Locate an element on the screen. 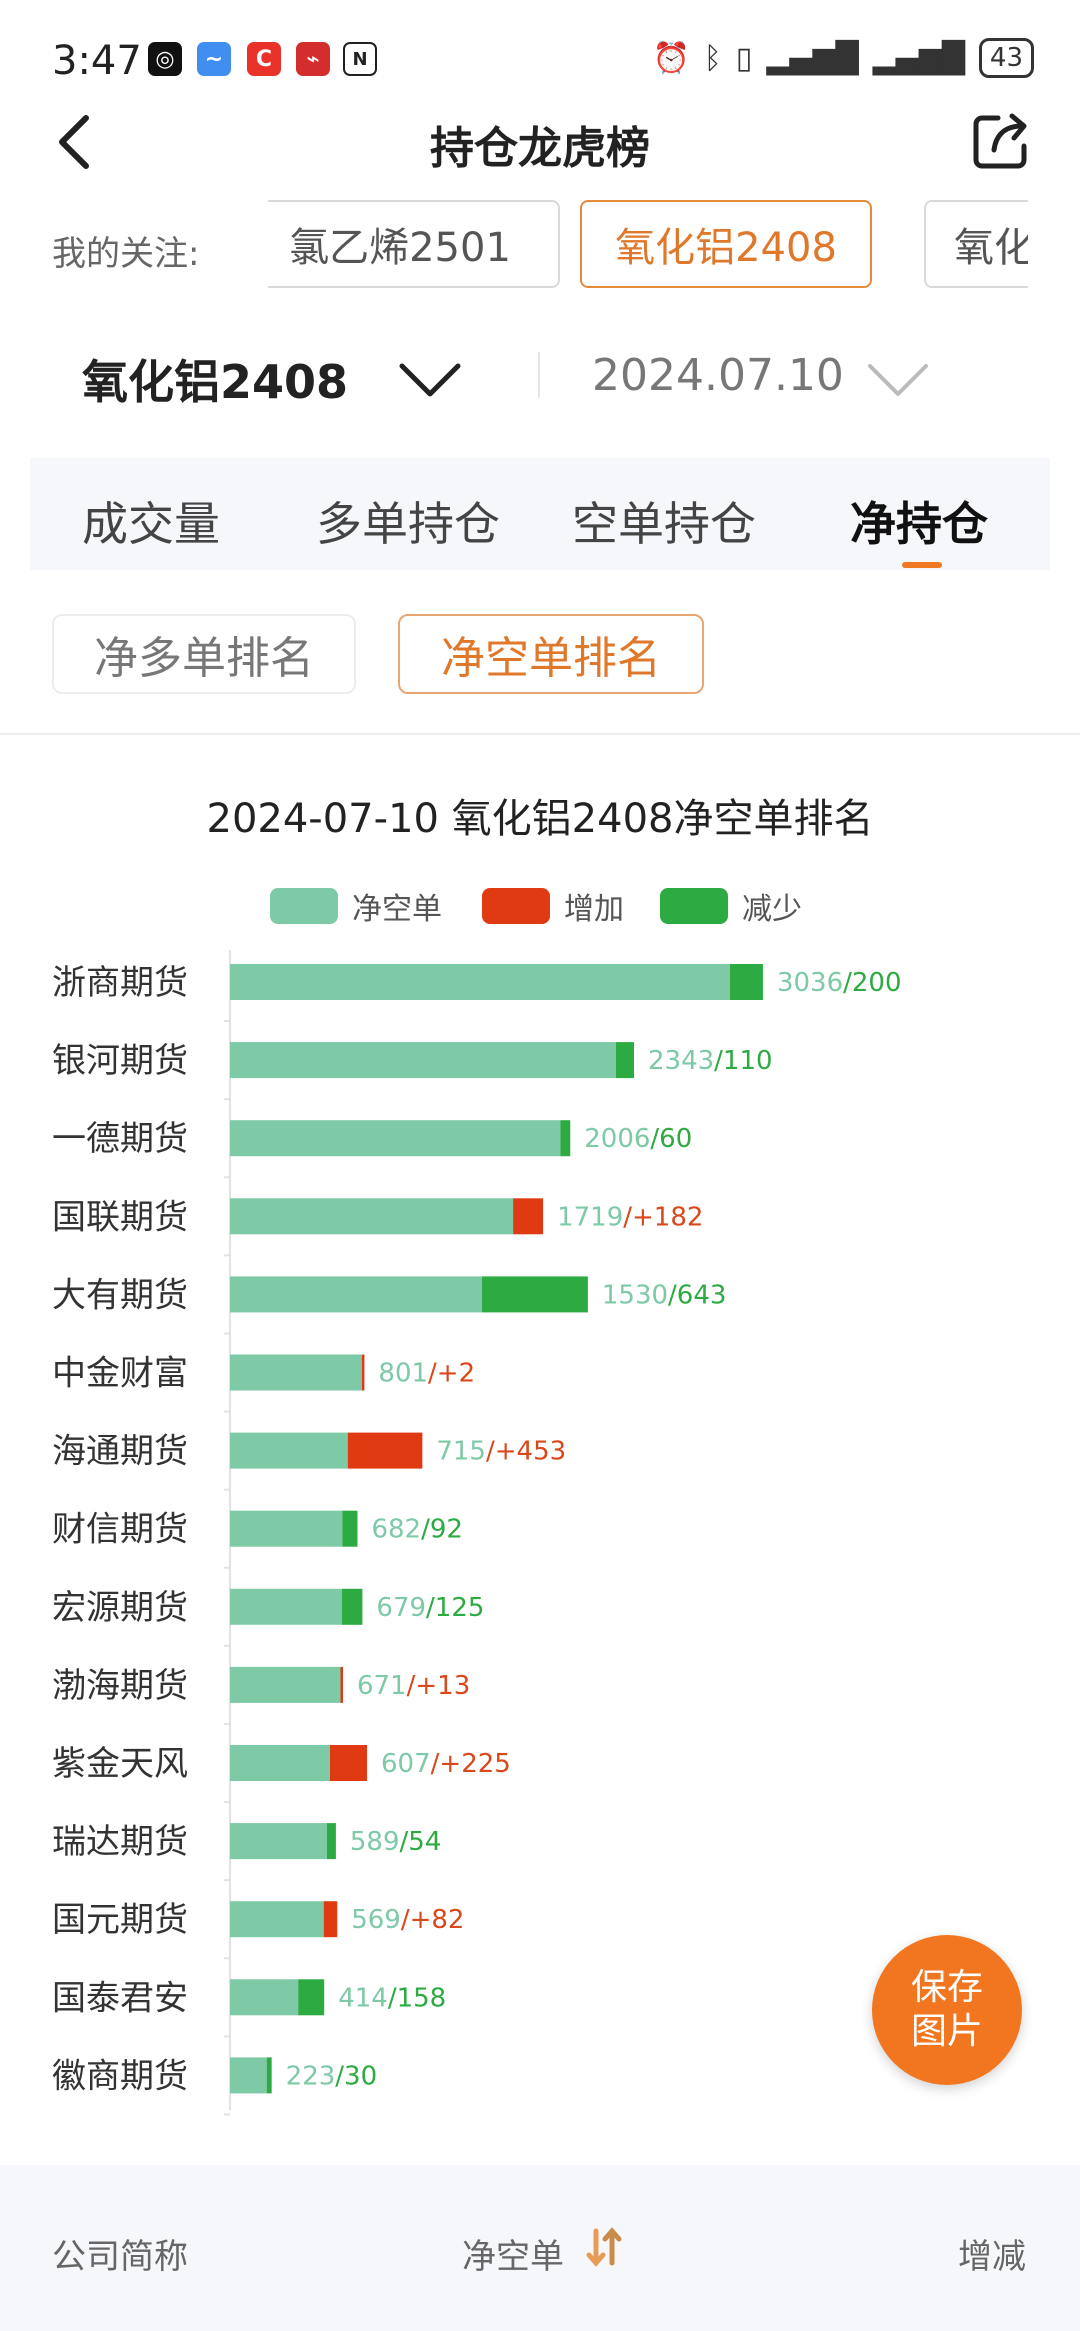 This screenshot has width=1080, height=2331. column-change: 增减 is located at coordinates (992, 2257).